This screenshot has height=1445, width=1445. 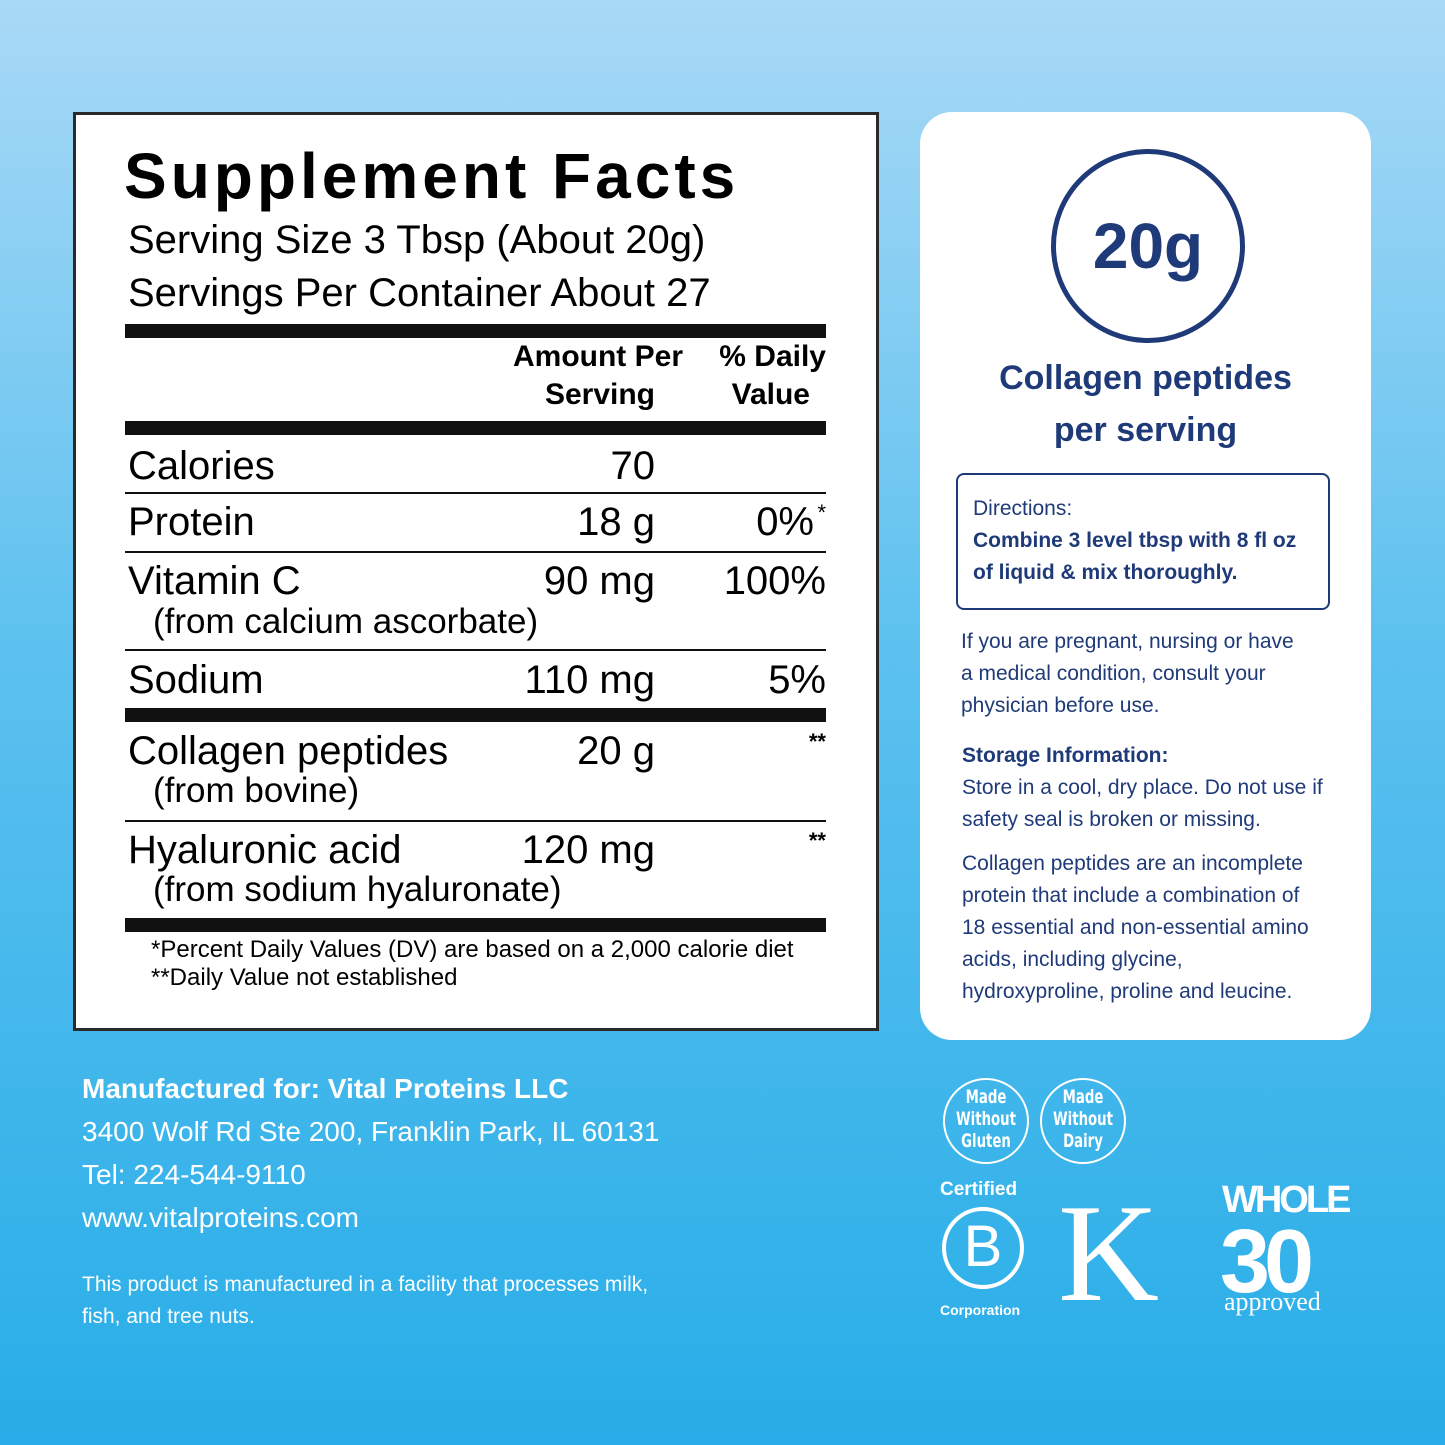 What do you see at coordinates (599, 581) in the screenshot?
I see `row-amount: 90 mg` at bounding box center [599, 581].